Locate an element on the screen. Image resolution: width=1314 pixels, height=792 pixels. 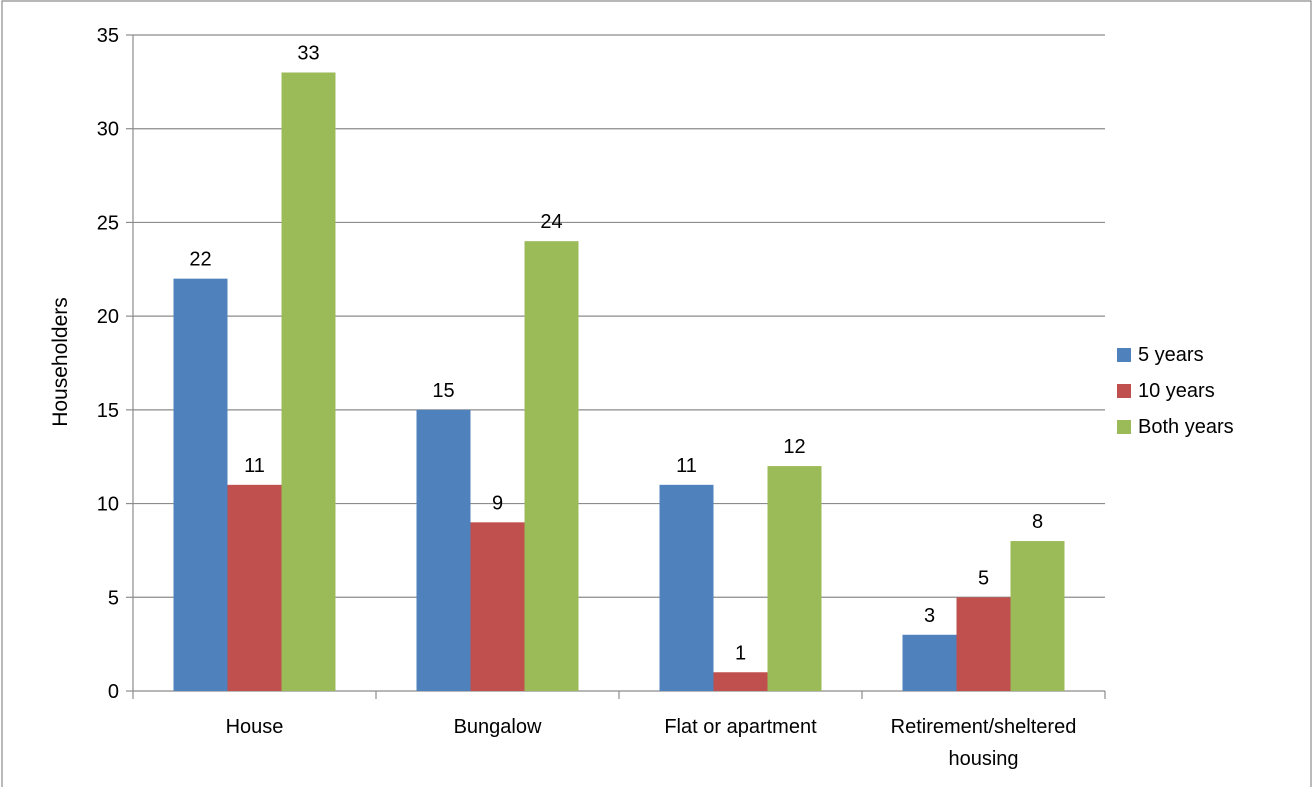
bar-bungalow-10-years is located at coordinates (497, 606).